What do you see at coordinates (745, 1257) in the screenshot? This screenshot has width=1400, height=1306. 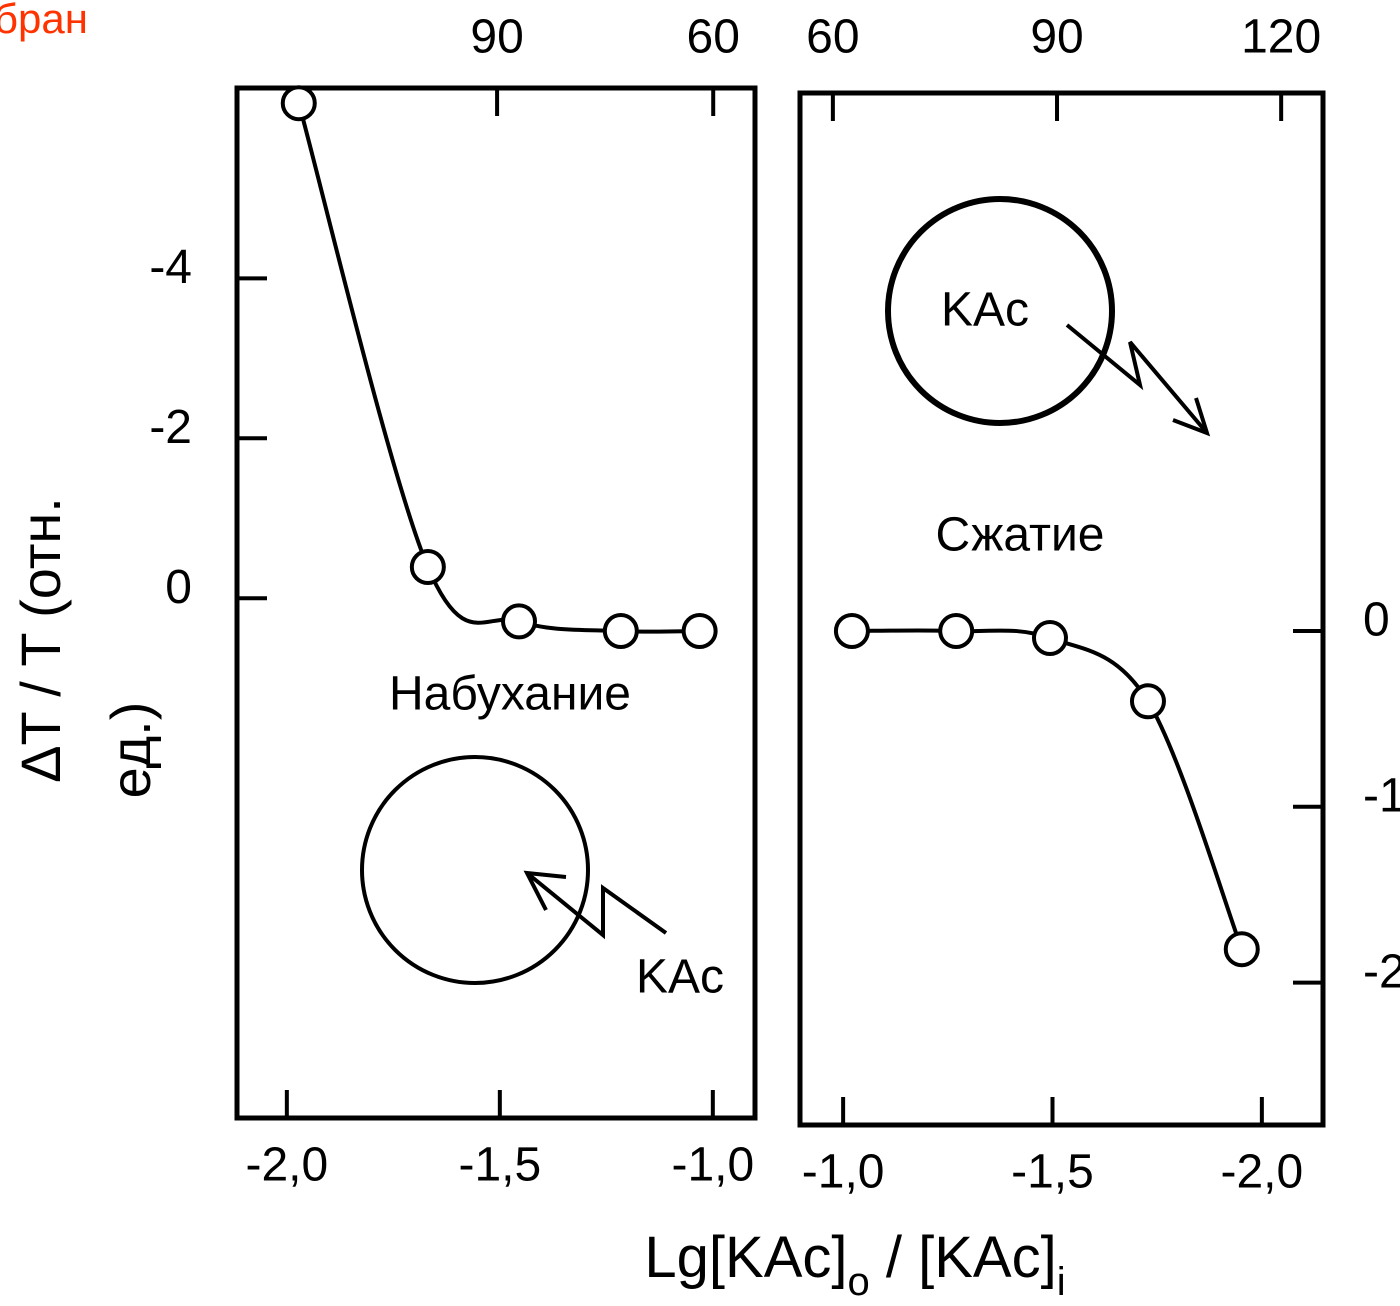 I see `x-label-part: Lg[KAc]` at bounding box center [745, 1257].